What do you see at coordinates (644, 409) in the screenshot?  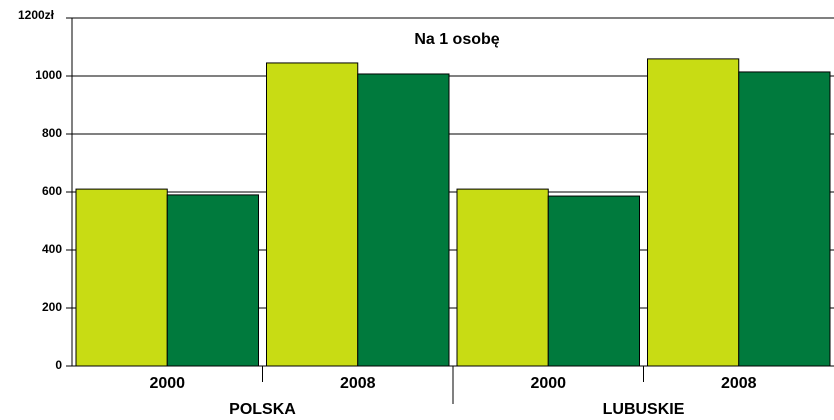 I see `group-label: LUBUSKIE` at bounding box center [644, 409].